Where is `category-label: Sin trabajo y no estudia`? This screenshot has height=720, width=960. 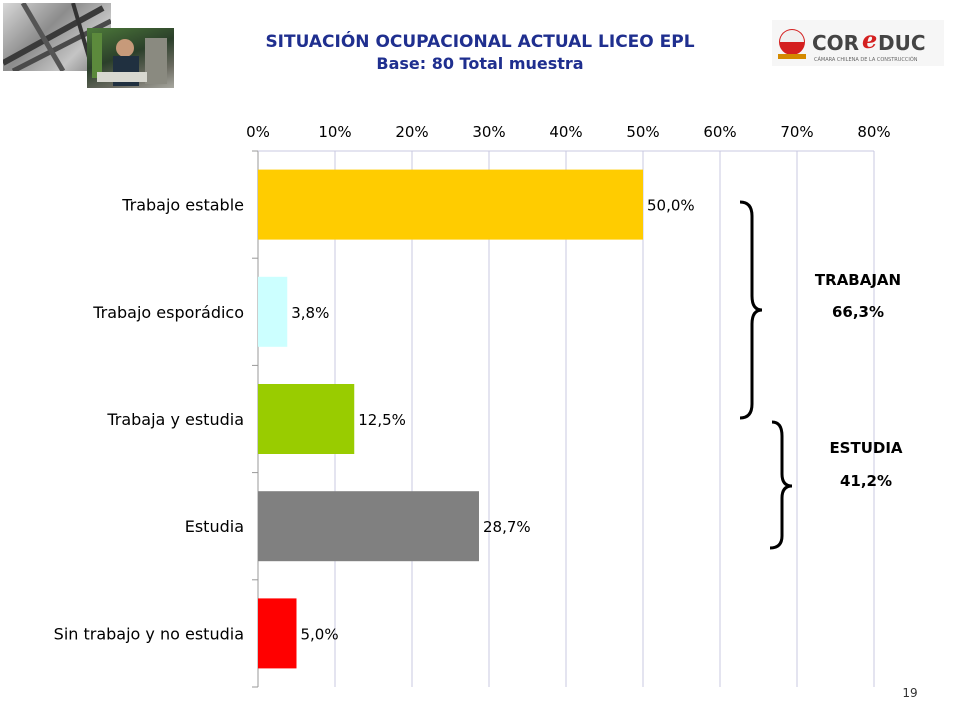
category-label: Sin trabajo y no estudia is located at coordinates (149, 633).